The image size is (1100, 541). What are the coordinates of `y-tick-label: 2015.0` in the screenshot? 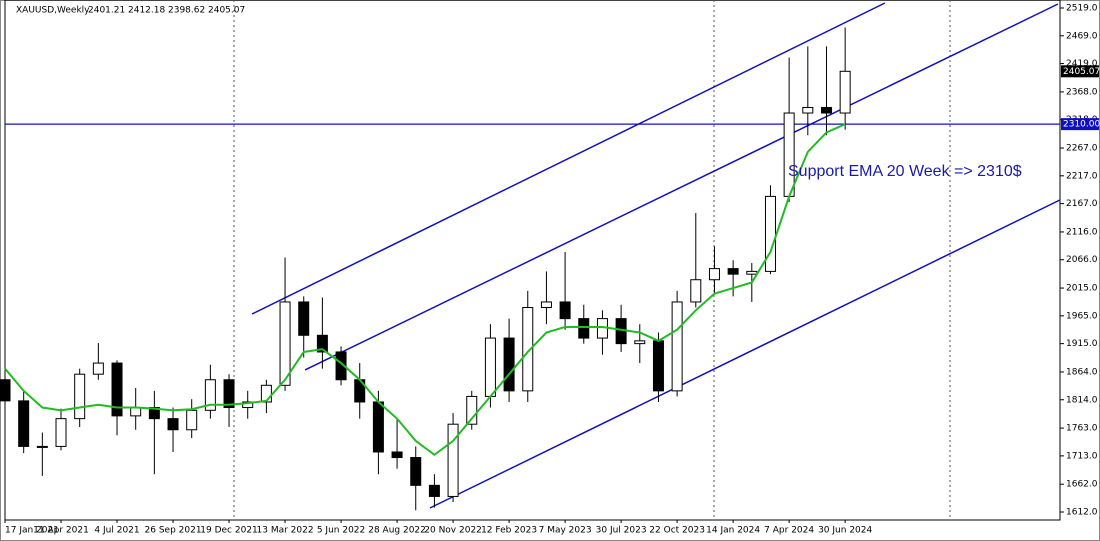 It's located at (1082, 289).